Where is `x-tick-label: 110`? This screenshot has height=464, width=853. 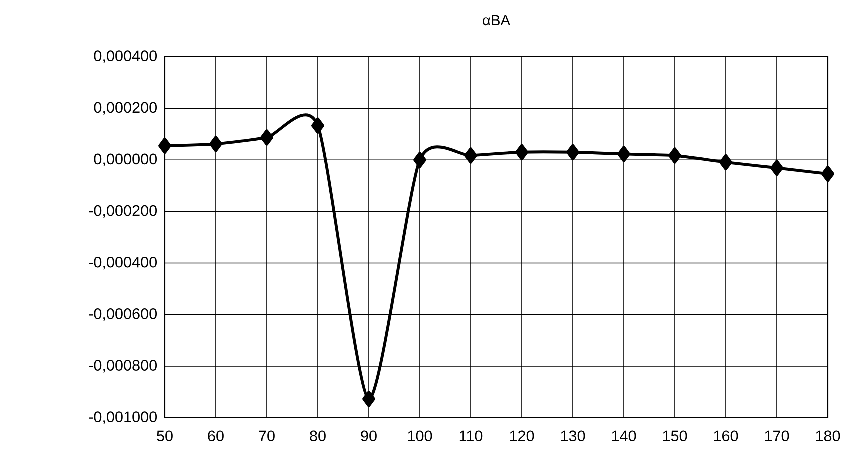 x-tick-label: 110 is located at coordinates (471, 436).